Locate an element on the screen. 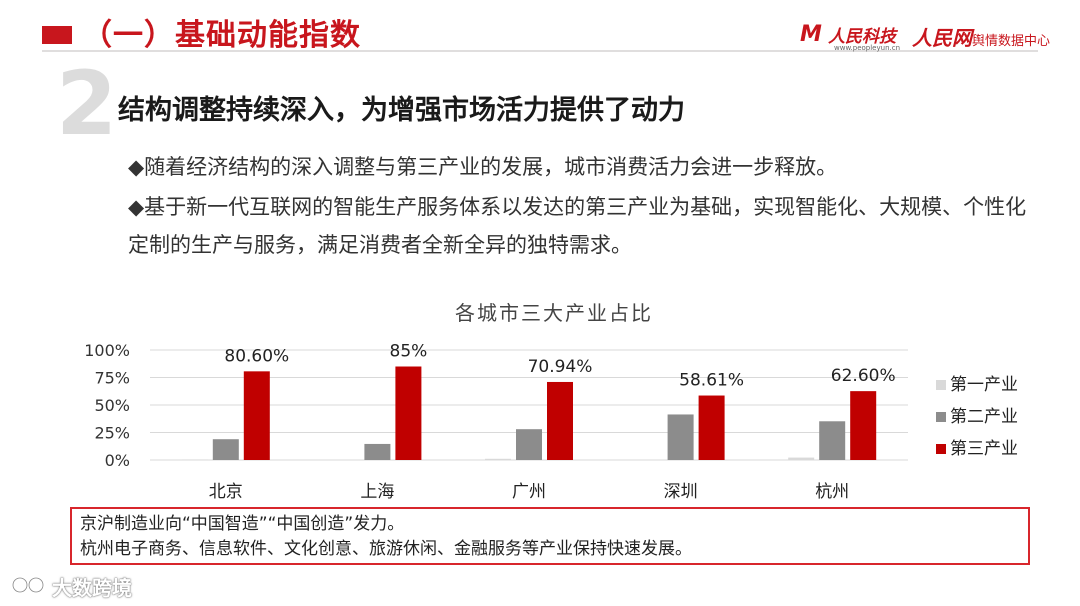  peoplenet-tech-logo: M 人民科技 www.peopleyun.cn is located at coordinates (850, 36).